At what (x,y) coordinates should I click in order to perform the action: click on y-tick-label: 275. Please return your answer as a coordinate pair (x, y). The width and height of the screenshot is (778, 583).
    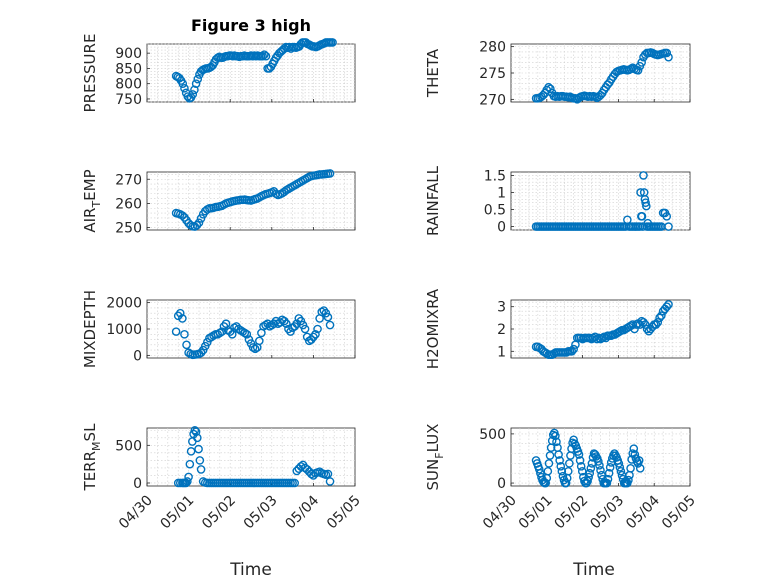
    Looking at the image, I should click on (492, 74).